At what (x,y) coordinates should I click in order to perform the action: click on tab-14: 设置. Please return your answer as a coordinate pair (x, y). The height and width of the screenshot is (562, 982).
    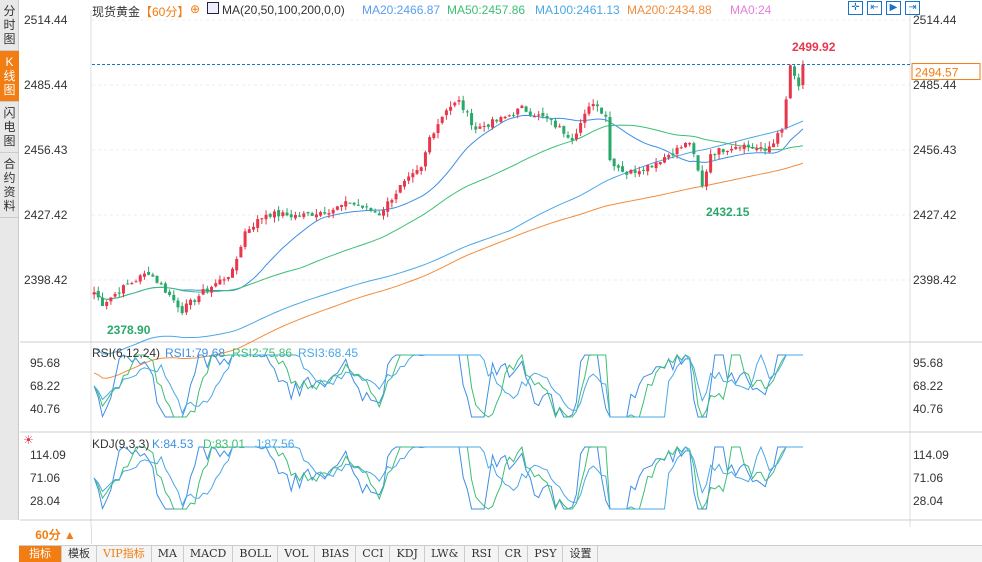
    Looking at the image, I should click on (581, 554).